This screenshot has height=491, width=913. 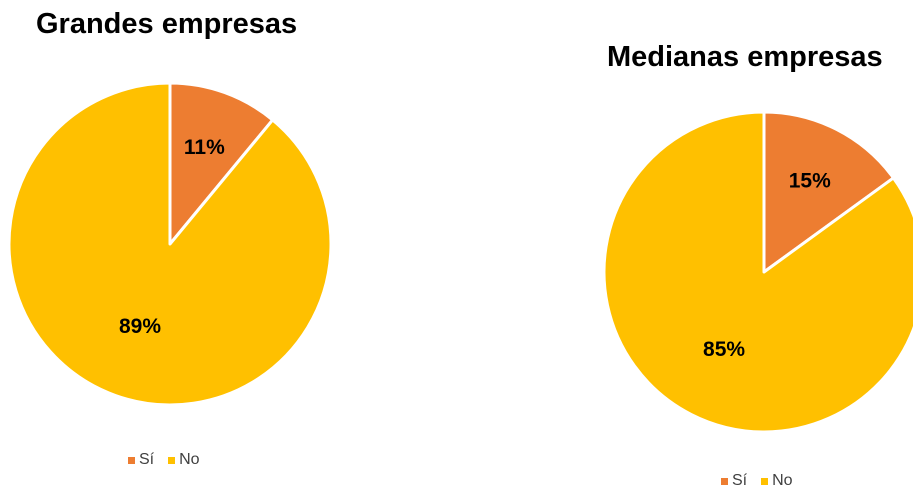 What do you see at coordinates (745, 57) in the screenshot?
I see `chart-title-medianas: Medianas empresas` at bounding box center [745, 57].